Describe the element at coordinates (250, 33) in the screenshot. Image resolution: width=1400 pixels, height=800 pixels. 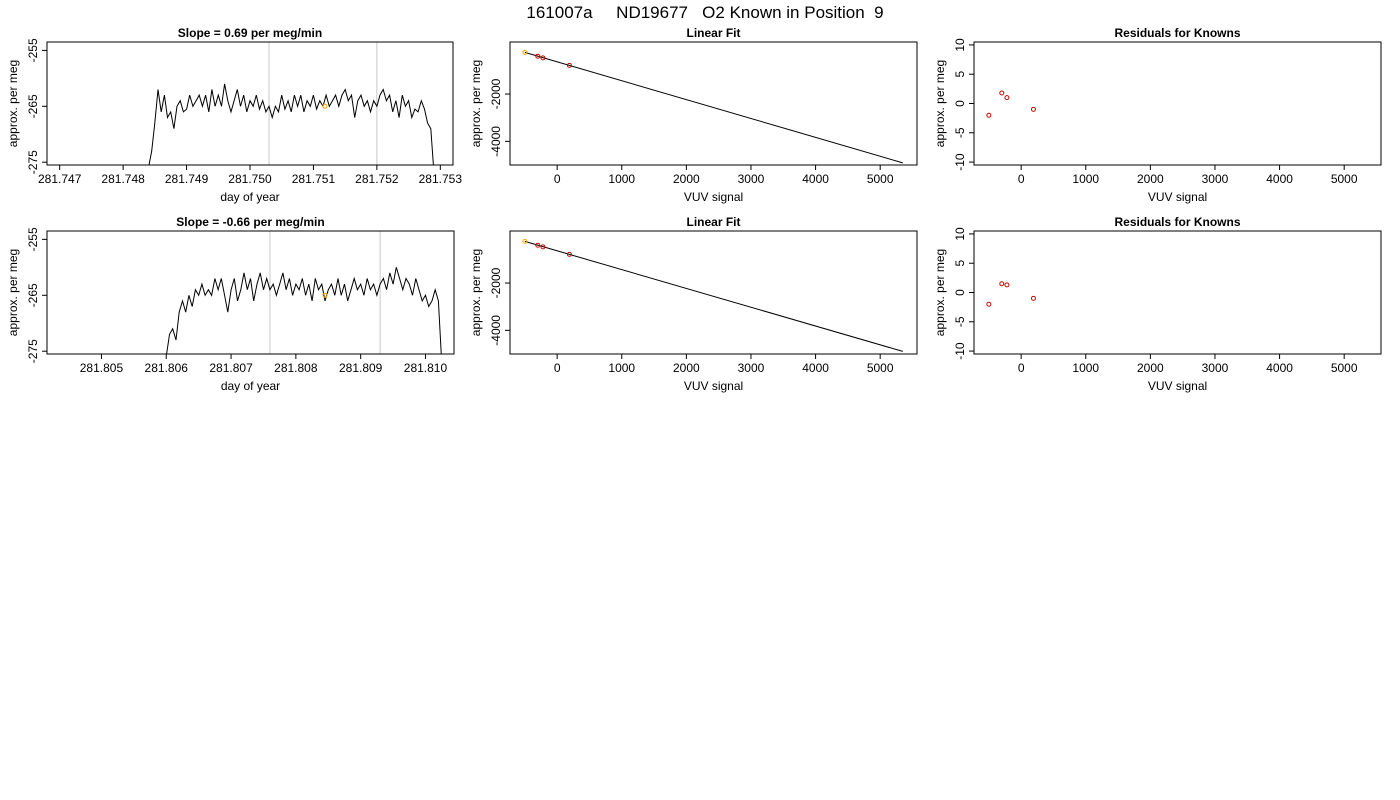
I see `panel-title: Slope = 0.69 per meg/min` at that location.